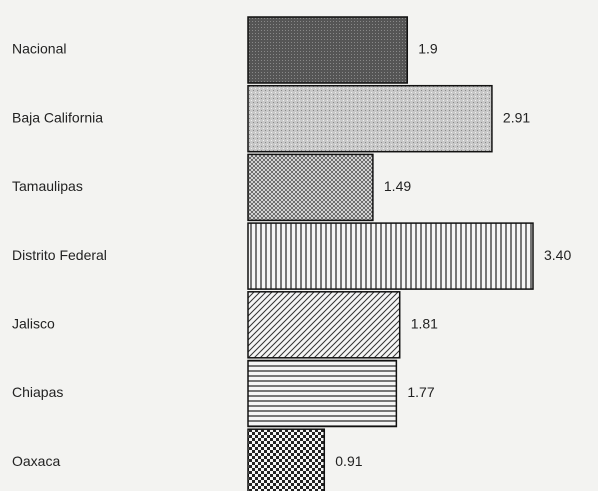 The width and height of the screenshot is (598, 491). I want to click on value-label: 2.91, so click(516, 117).